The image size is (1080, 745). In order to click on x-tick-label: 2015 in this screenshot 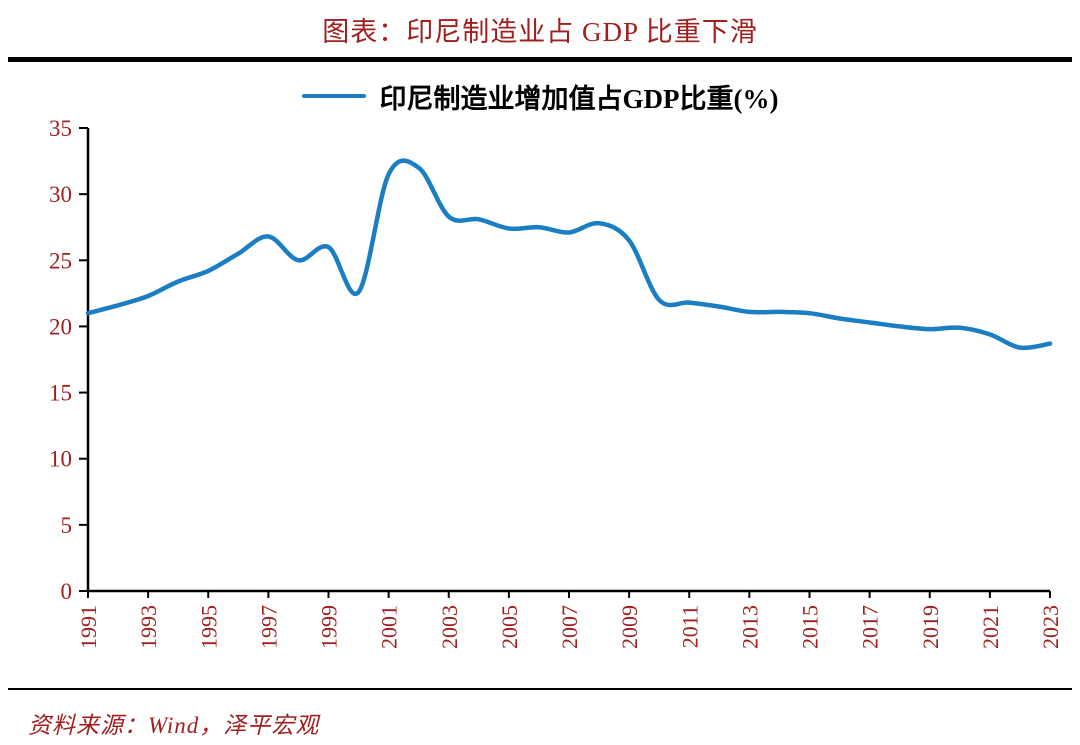, I will do `click(810, 627)`.